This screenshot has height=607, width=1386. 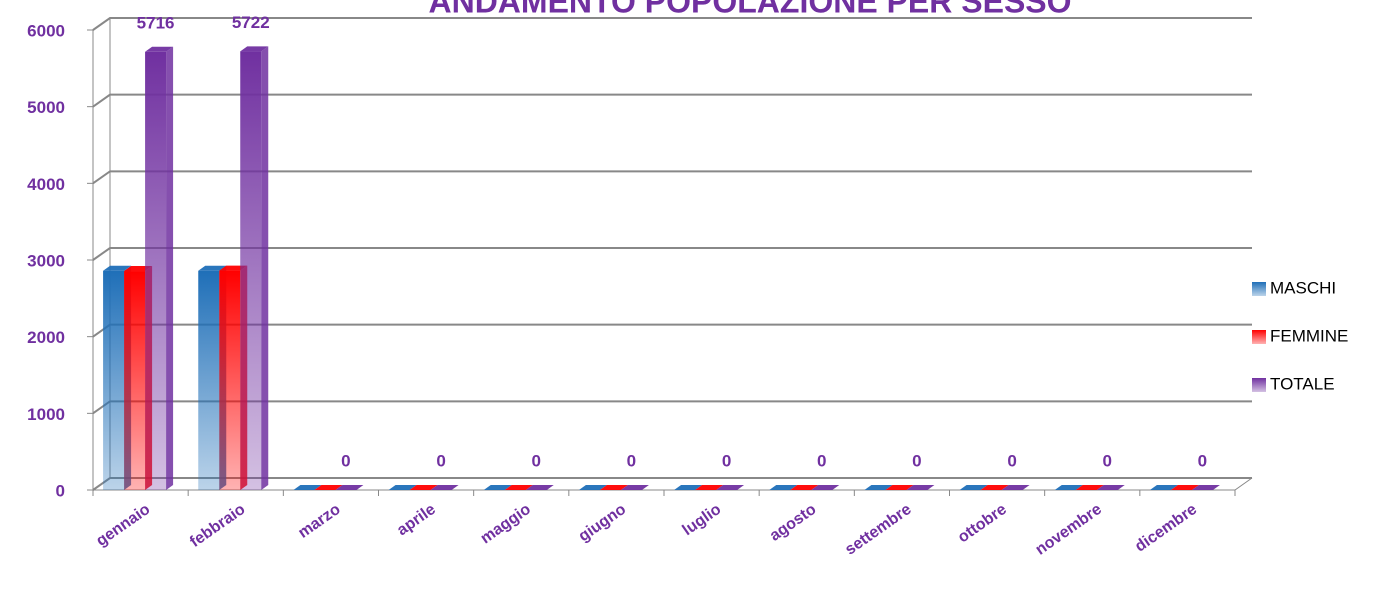 I want to click on y-tick-label: 2000, so click(x=46, y=337).